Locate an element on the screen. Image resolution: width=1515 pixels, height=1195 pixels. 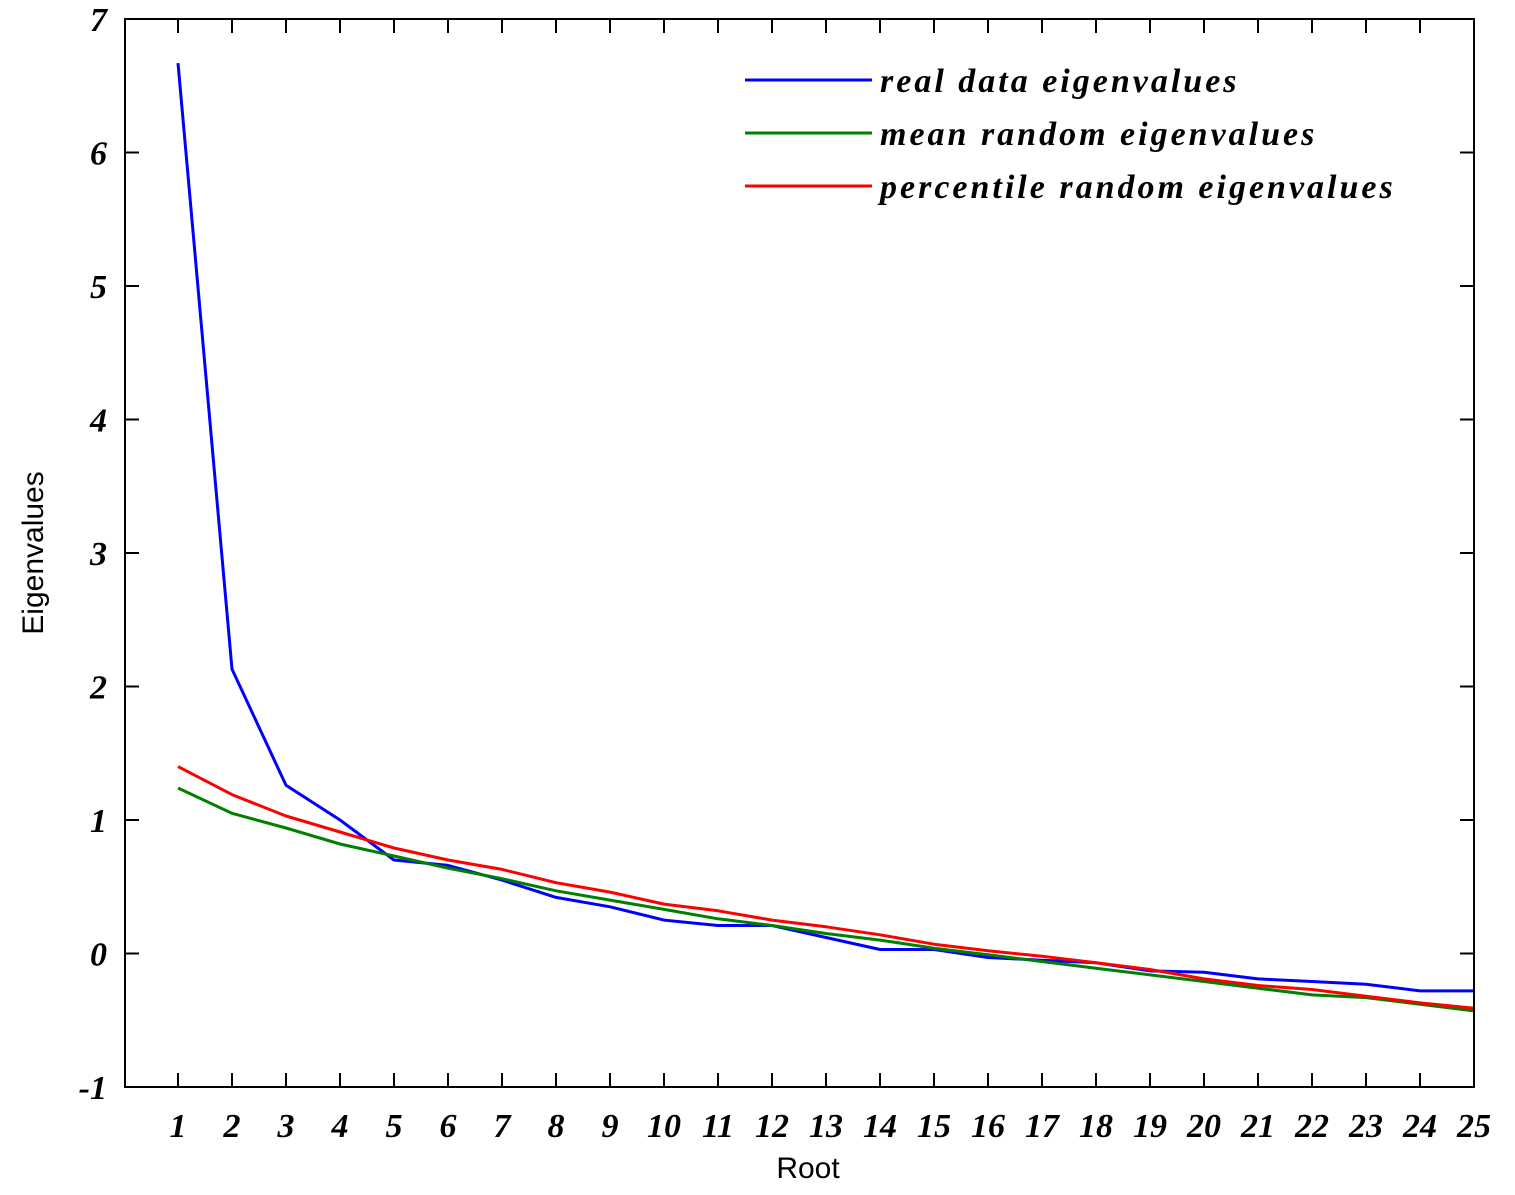
x-tick-label: 9 is located at coordinates (610, 1126).